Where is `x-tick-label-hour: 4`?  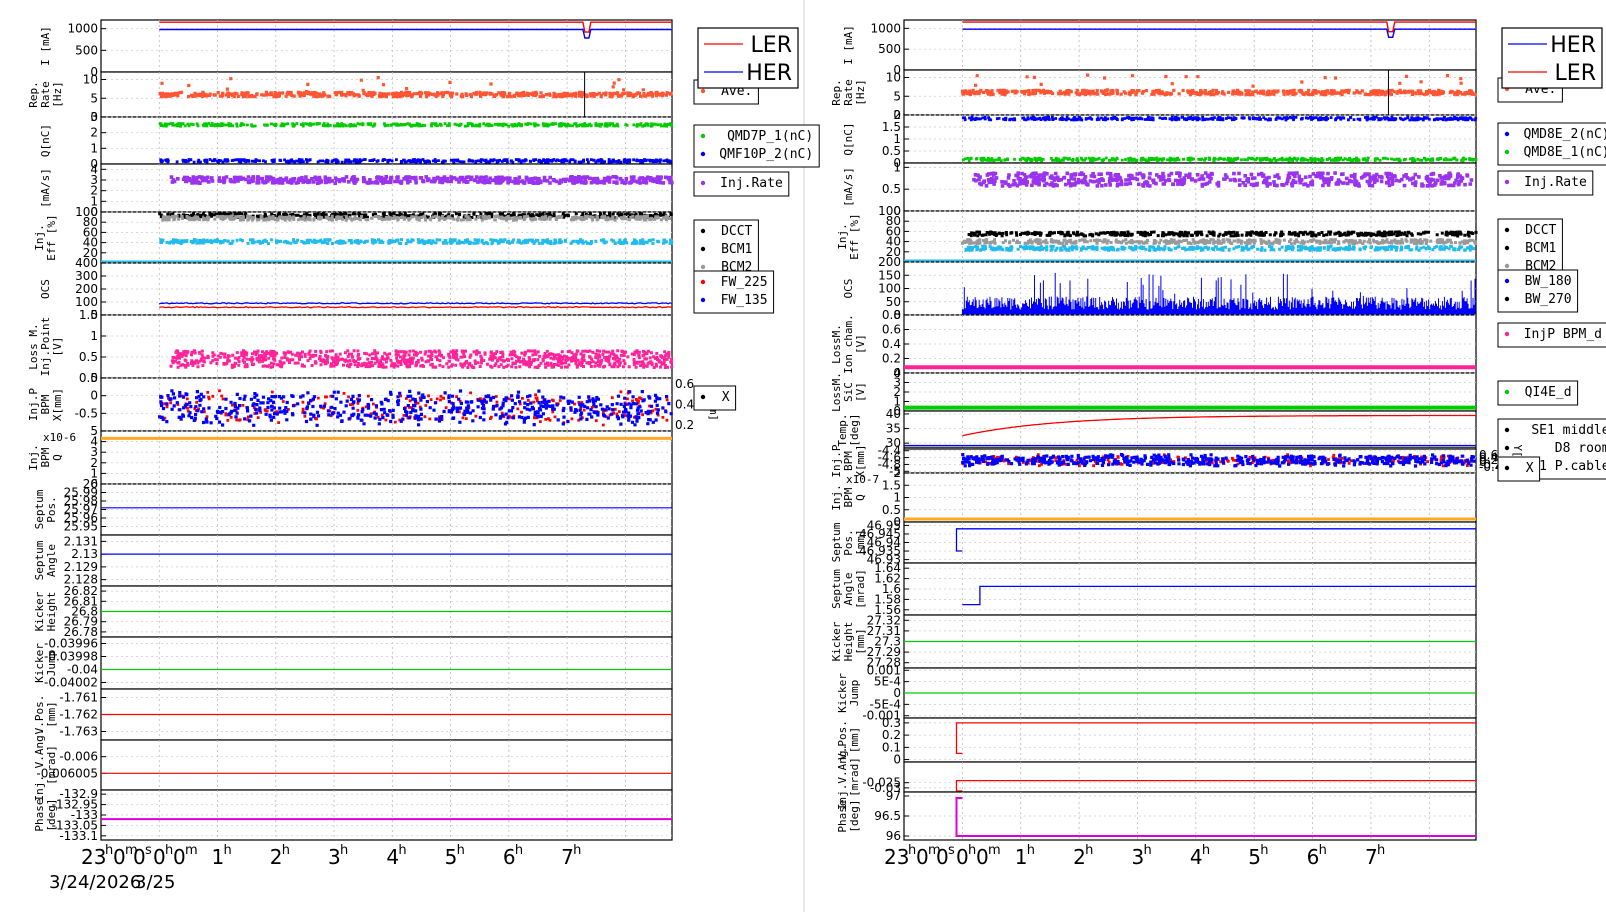 x-tick-label-hour: 4 is located at coordinates (1196, 857).